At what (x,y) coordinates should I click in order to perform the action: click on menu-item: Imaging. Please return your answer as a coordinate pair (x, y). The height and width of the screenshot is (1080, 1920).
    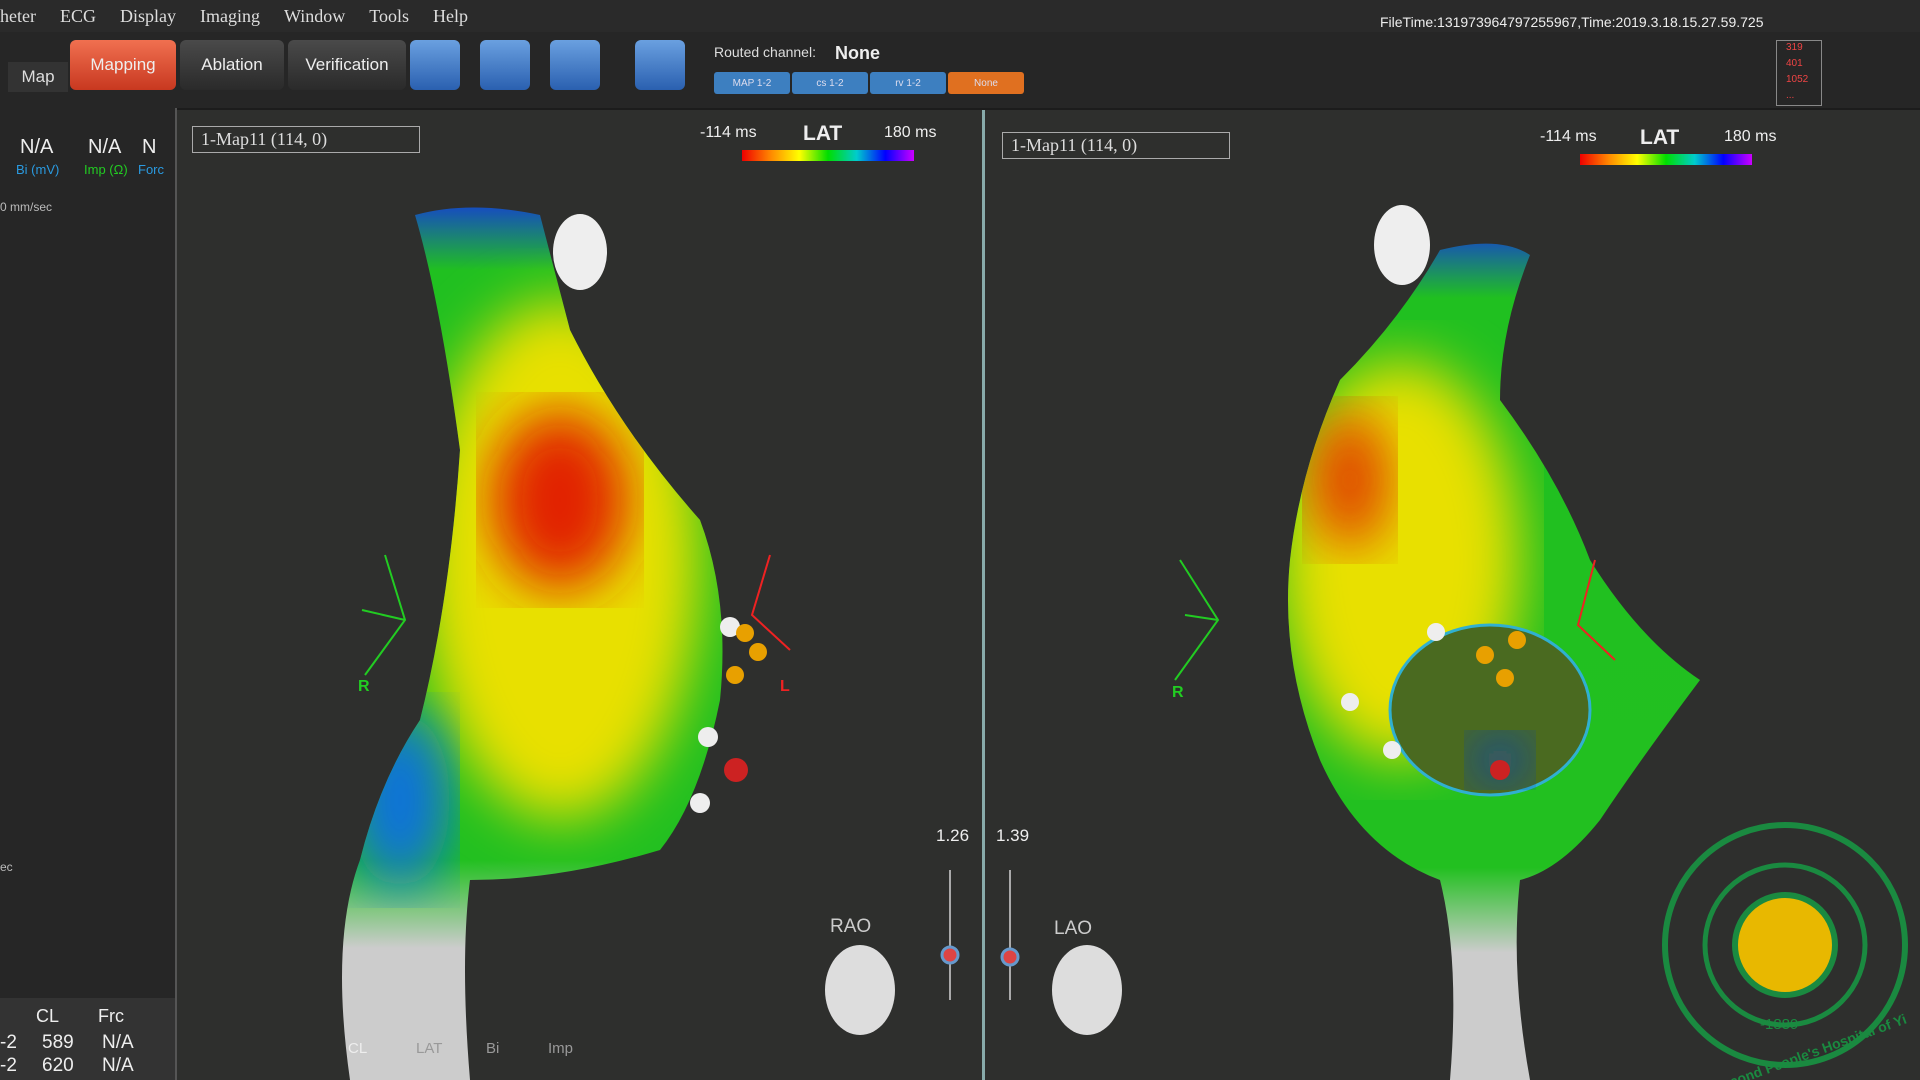
    Looking at the image, I should click on (229, 15).